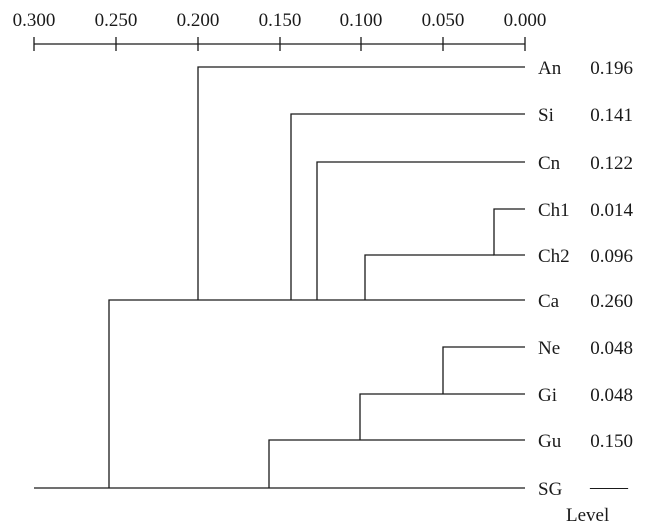  What do you see at coordinates (554, 256) in the screenshot?
I see `leaf-name: Ch2` at bounding box center [554, 256].